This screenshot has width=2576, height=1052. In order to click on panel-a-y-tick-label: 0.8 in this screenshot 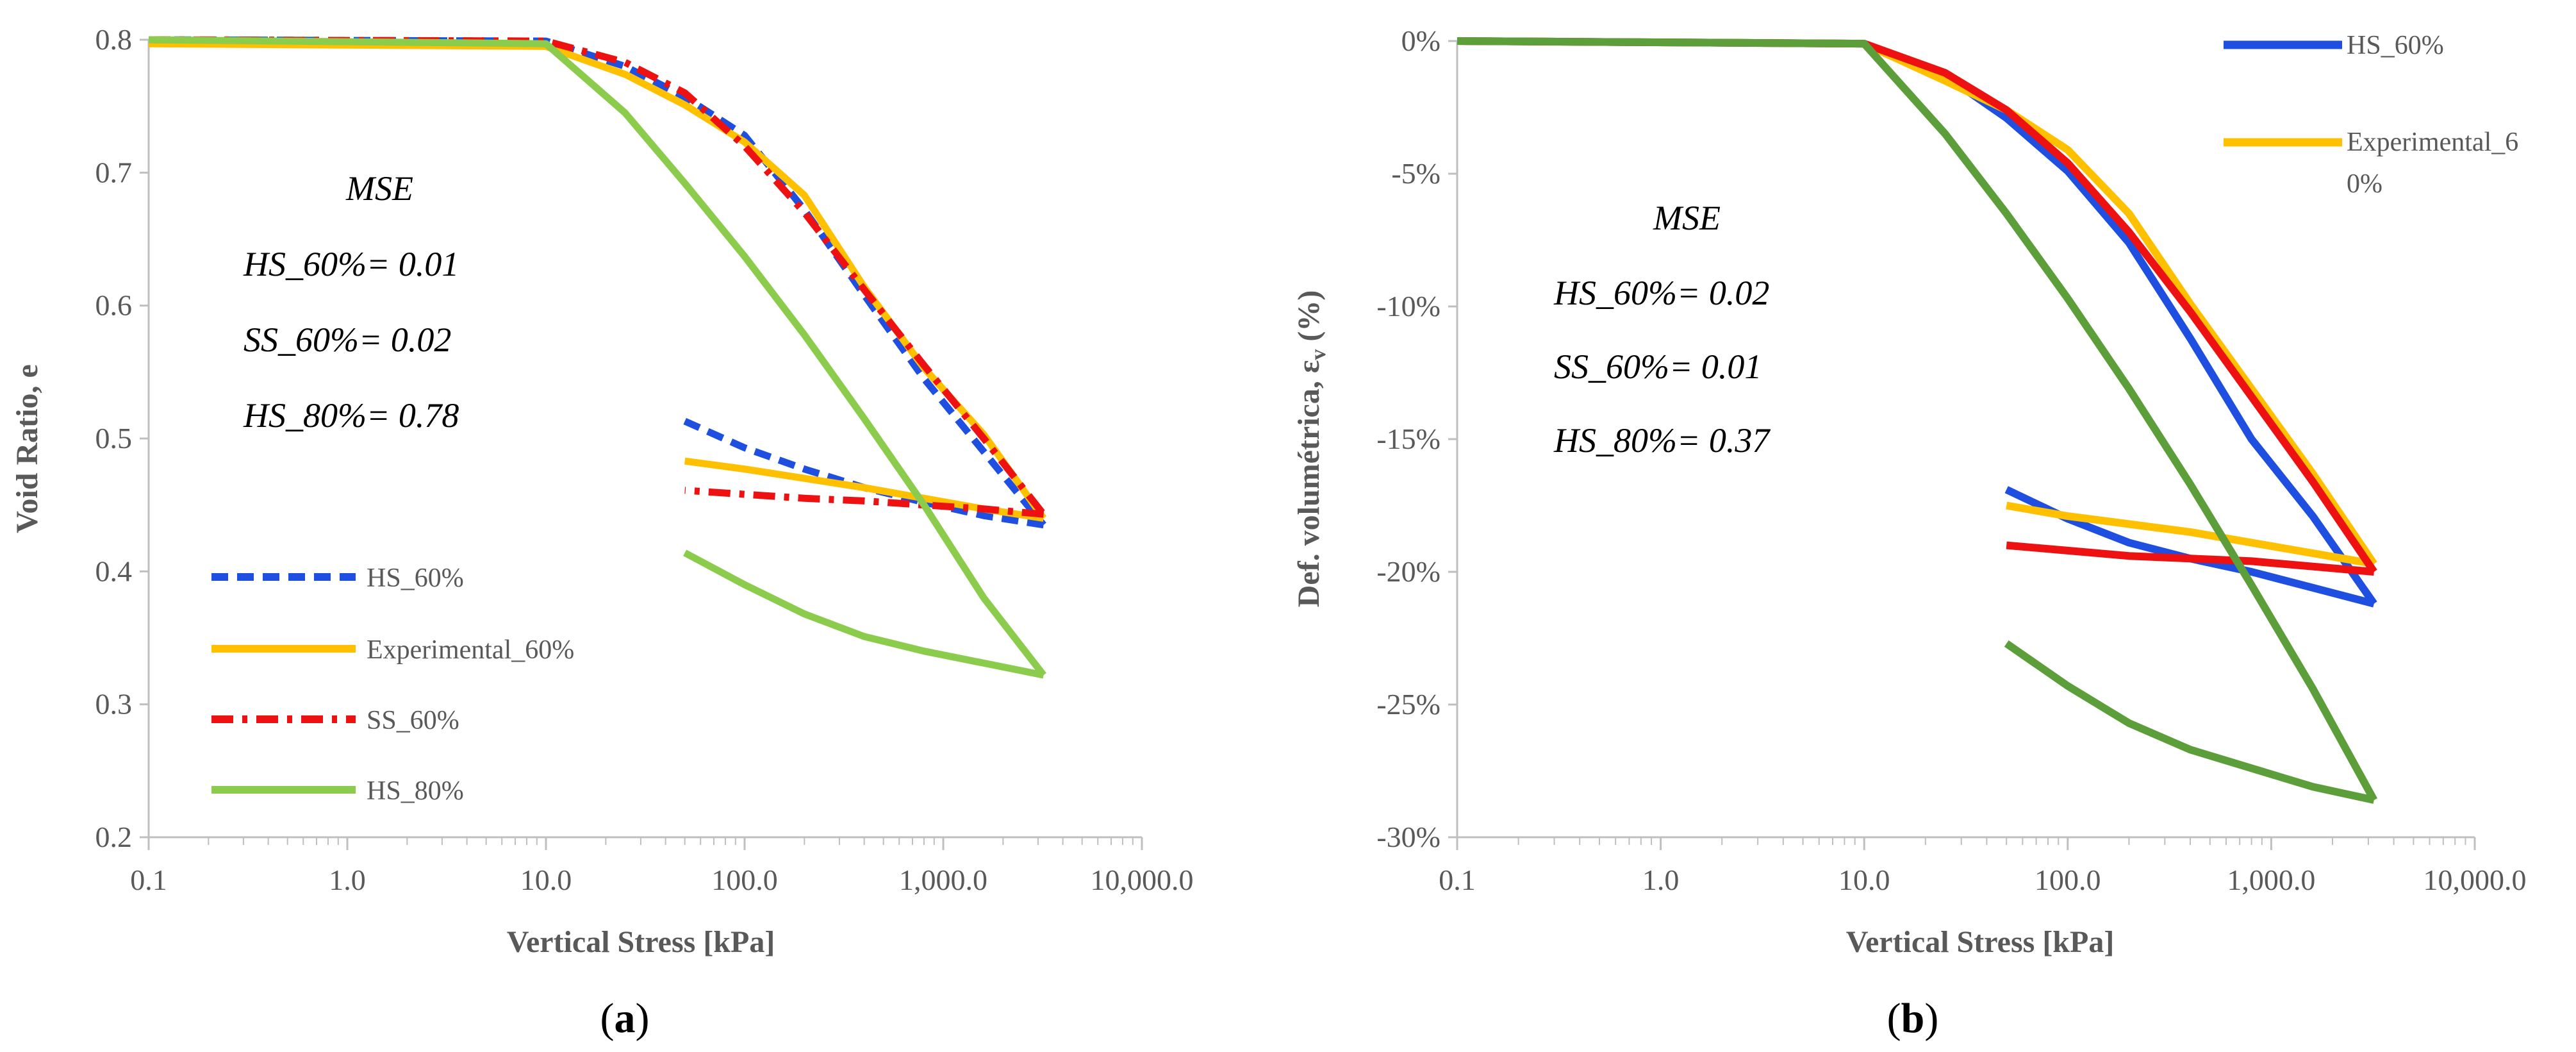, I will do `click(114, 39)`.